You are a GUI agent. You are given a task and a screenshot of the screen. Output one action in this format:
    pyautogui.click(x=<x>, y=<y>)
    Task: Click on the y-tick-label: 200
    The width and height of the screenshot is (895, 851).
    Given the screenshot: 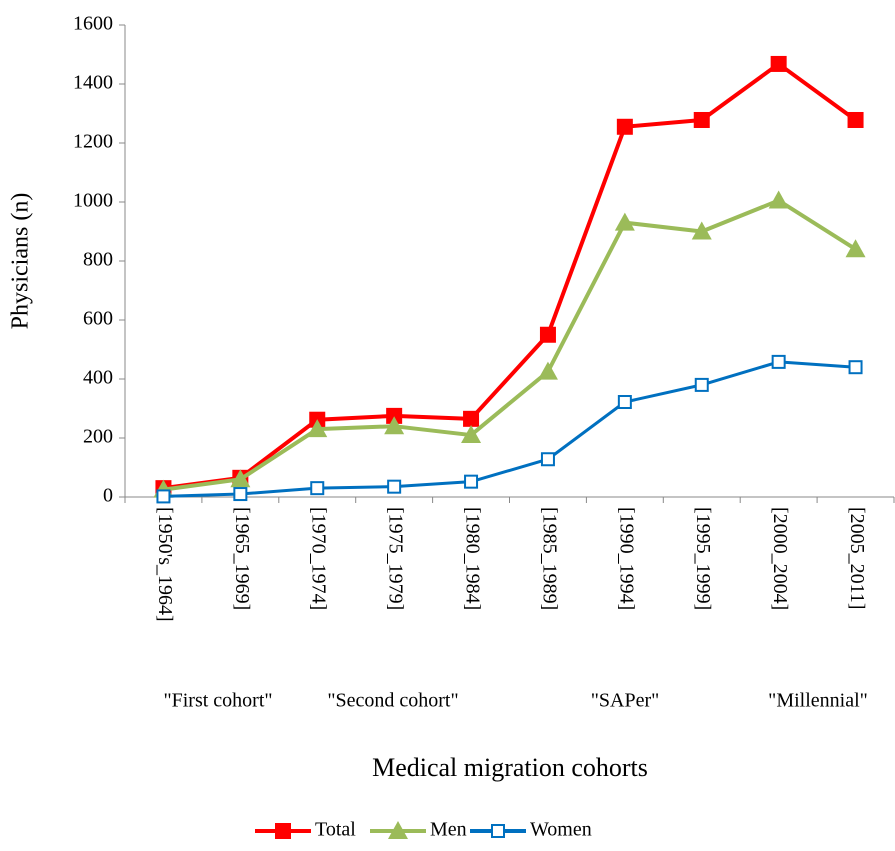 What is the action you would take?
    pyautogui.click(x=98, y=437)
    